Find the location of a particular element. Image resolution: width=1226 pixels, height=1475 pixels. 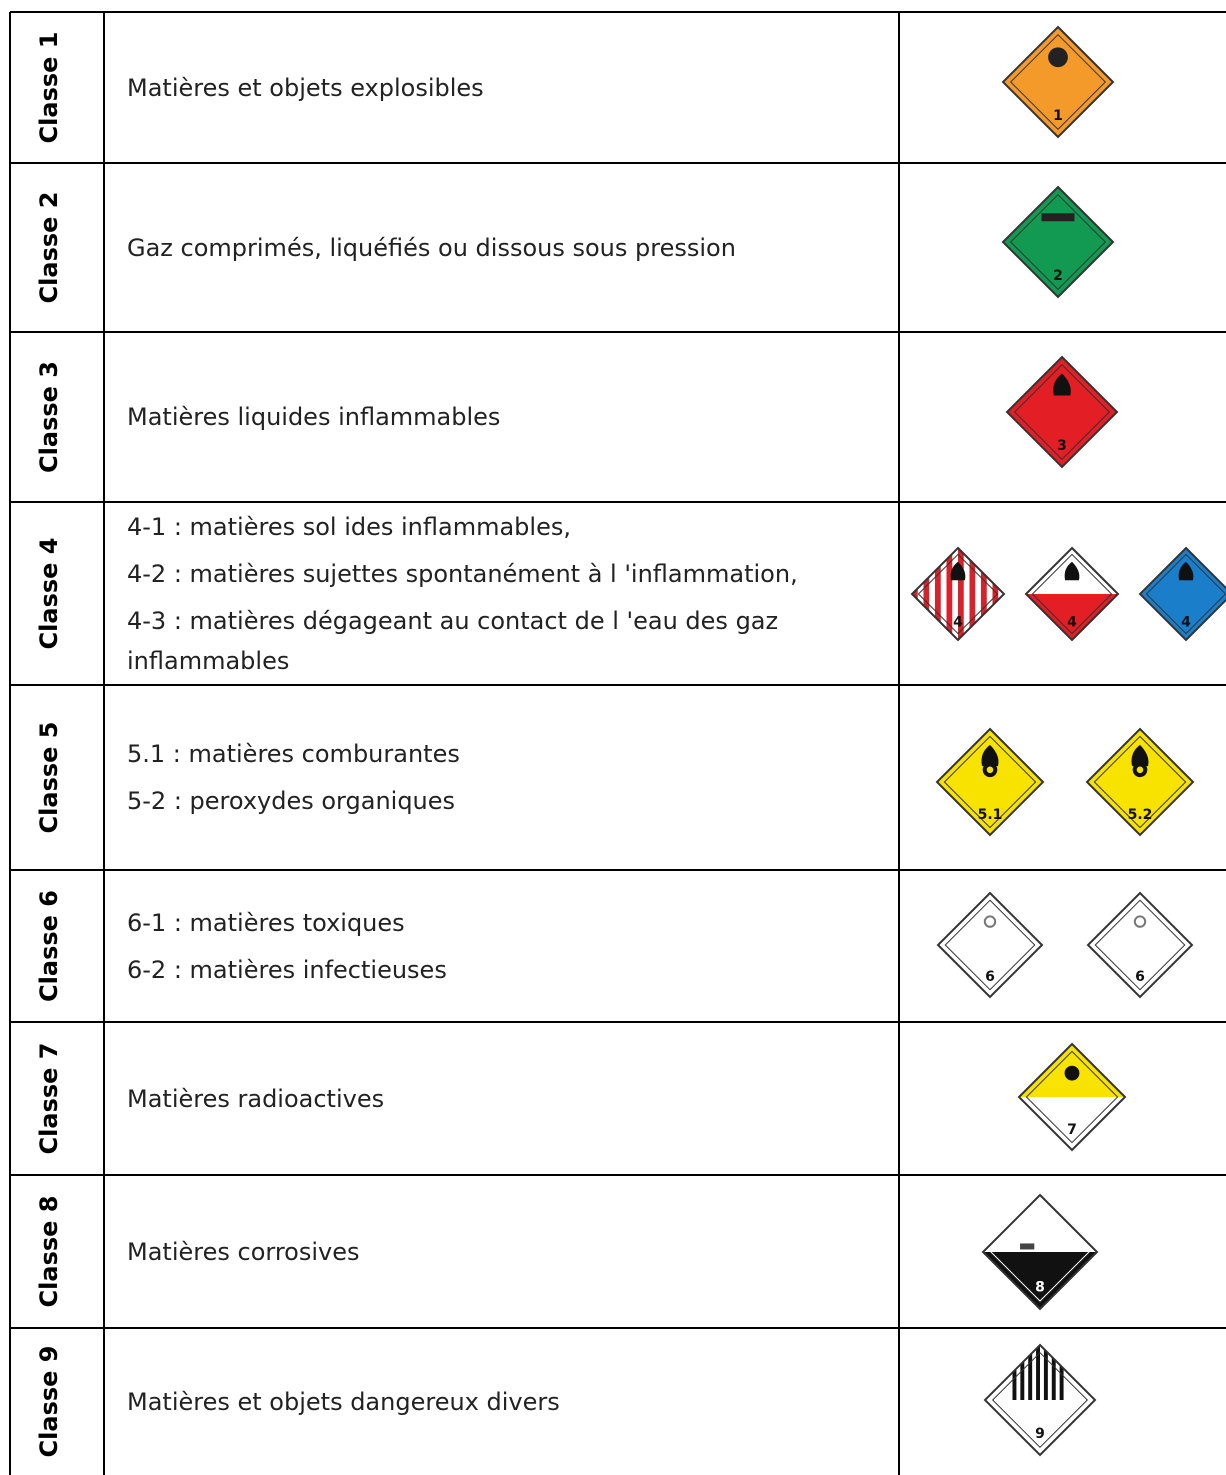

placard: 1 is located at coordinates (1058, 82).